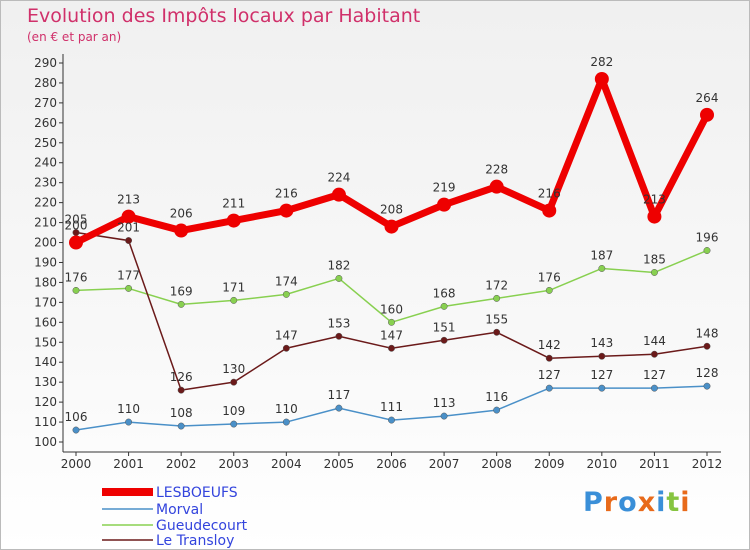 Image resolution: width=750 pixels, height=550 pixels. Describe the element at coordinates (45, 203) in the screenshot. I see `y-tick-label: 220` at that location.